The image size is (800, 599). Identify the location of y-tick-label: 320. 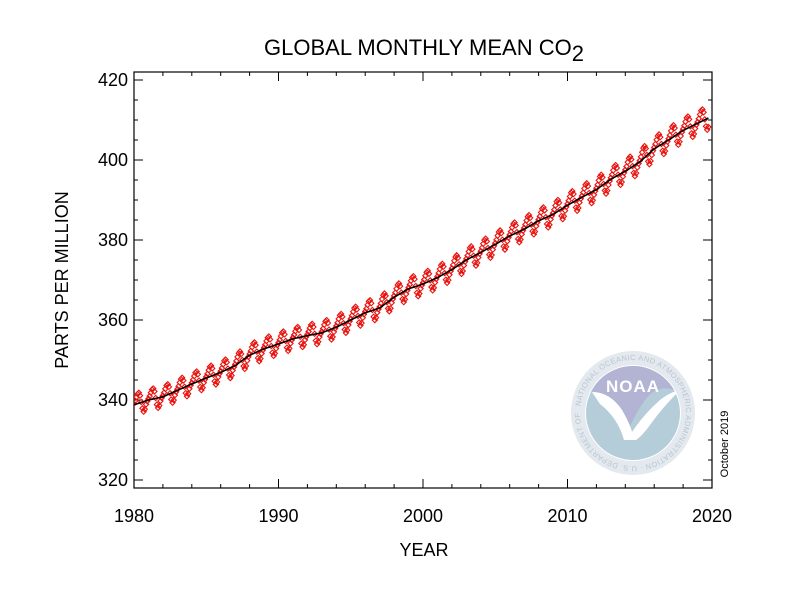
(113, 480).